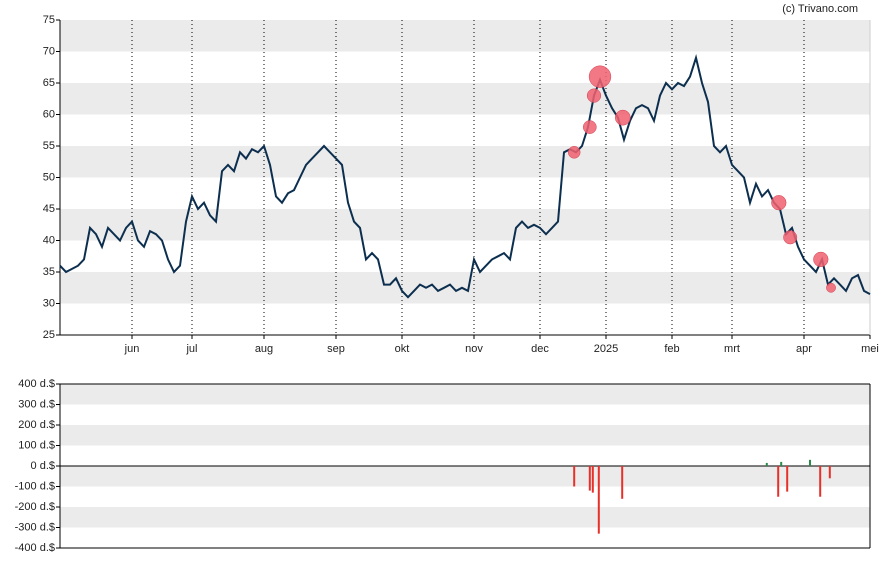 This screenshot has height=565, width=888. What do you see at coordinates (49, 83) in the screenshot?
I see `y-tick-label: 65` at bounding box center [49, 83].